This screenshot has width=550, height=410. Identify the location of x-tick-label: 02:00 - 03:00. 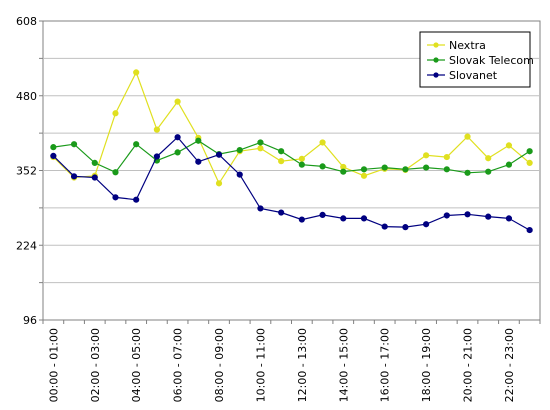
(95, 365).